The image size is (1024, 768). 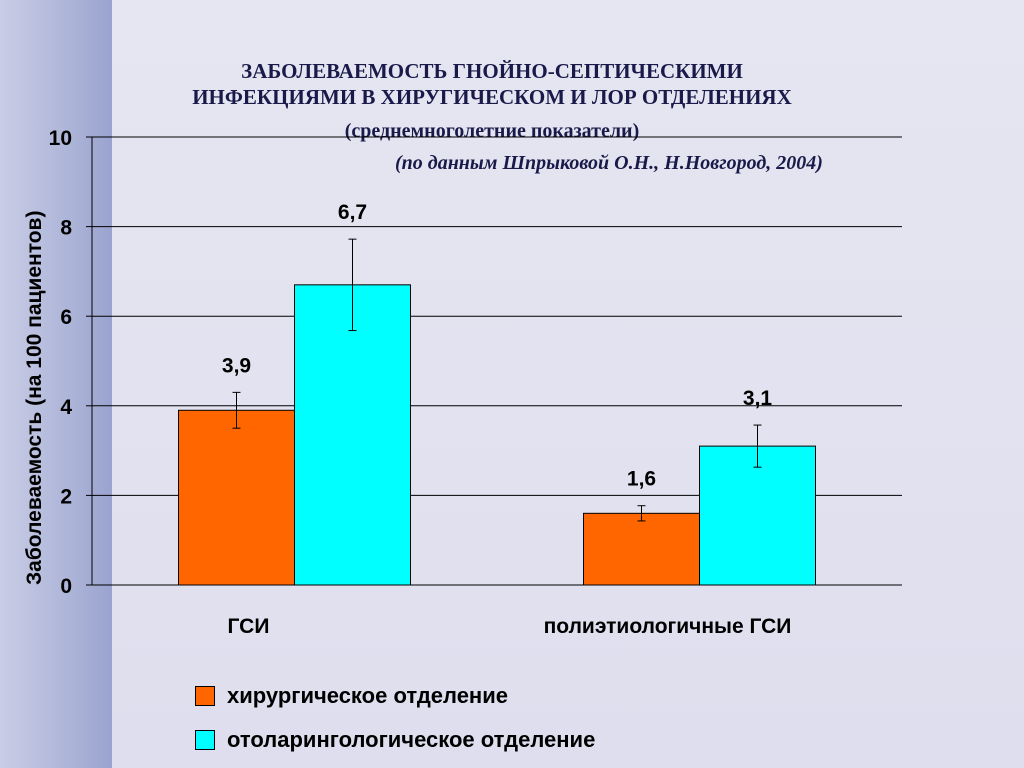 I want to click on legend-item-surgical: хирургическое отделение, so click(x=351, y=696).